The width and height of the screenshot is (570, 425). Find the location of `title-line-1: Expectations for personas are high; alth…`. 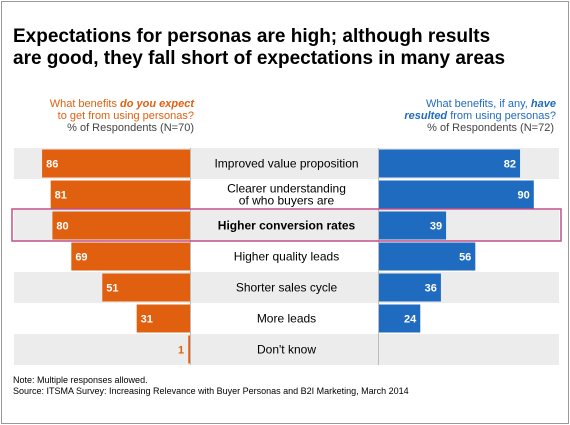

title-line-1: Expectations for personas are high; alth… is located at coordinates (252, 36).